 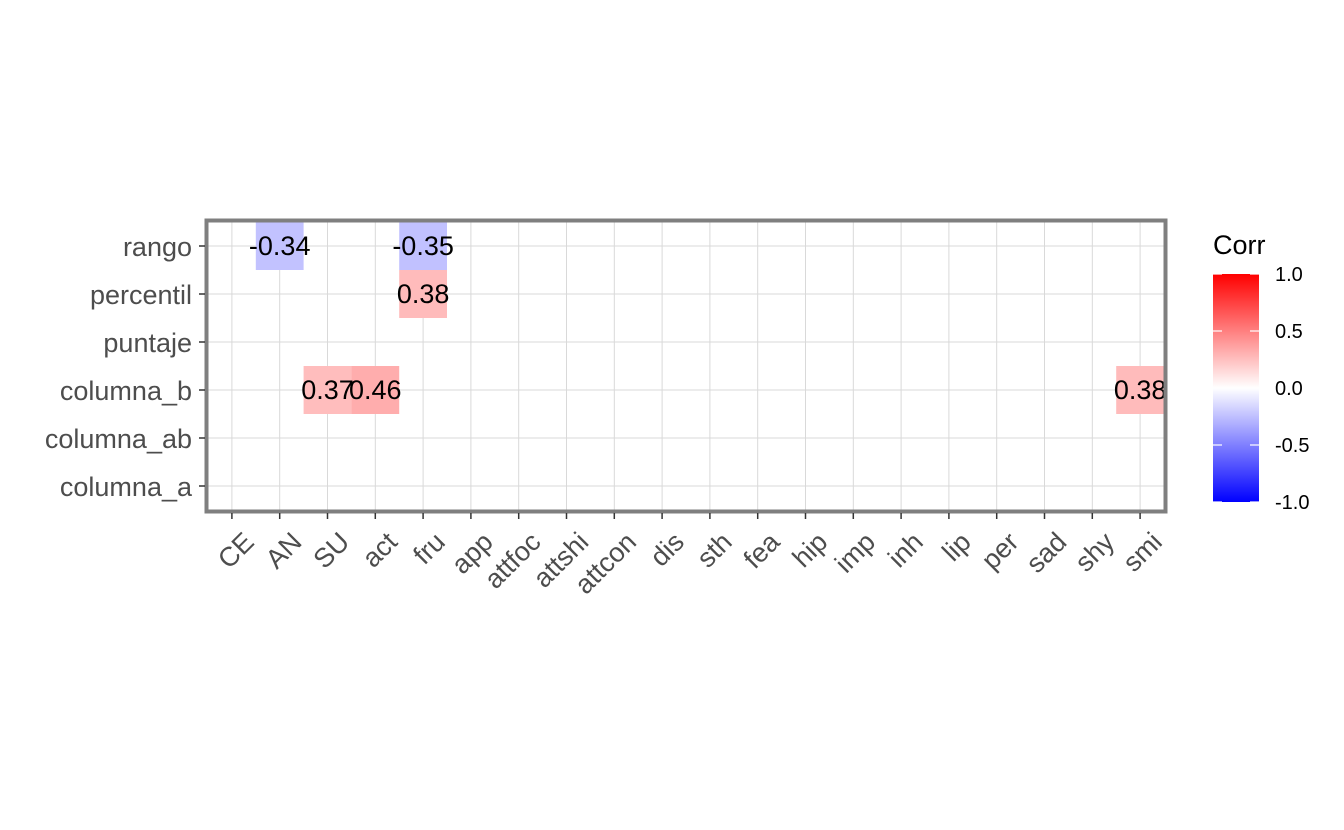 What do you see at coordinates (118, 439) in the screenshot?
I see `y-tick-label: columna_ab` at bounding box center [118, 439].